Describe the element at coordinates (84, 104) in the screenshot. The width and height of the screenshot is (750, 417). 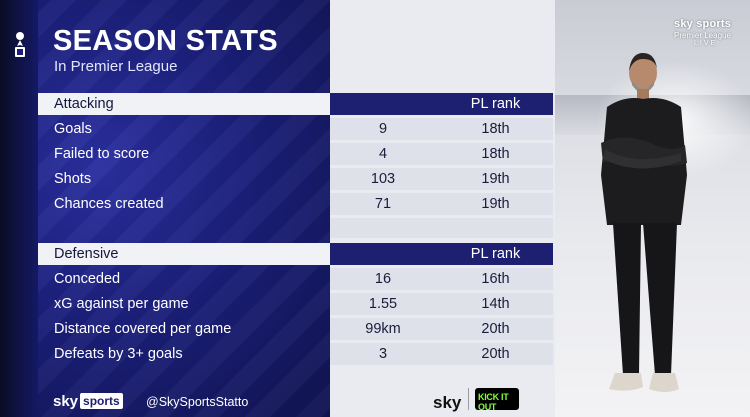
I see `section-label: Attacking` at that location.